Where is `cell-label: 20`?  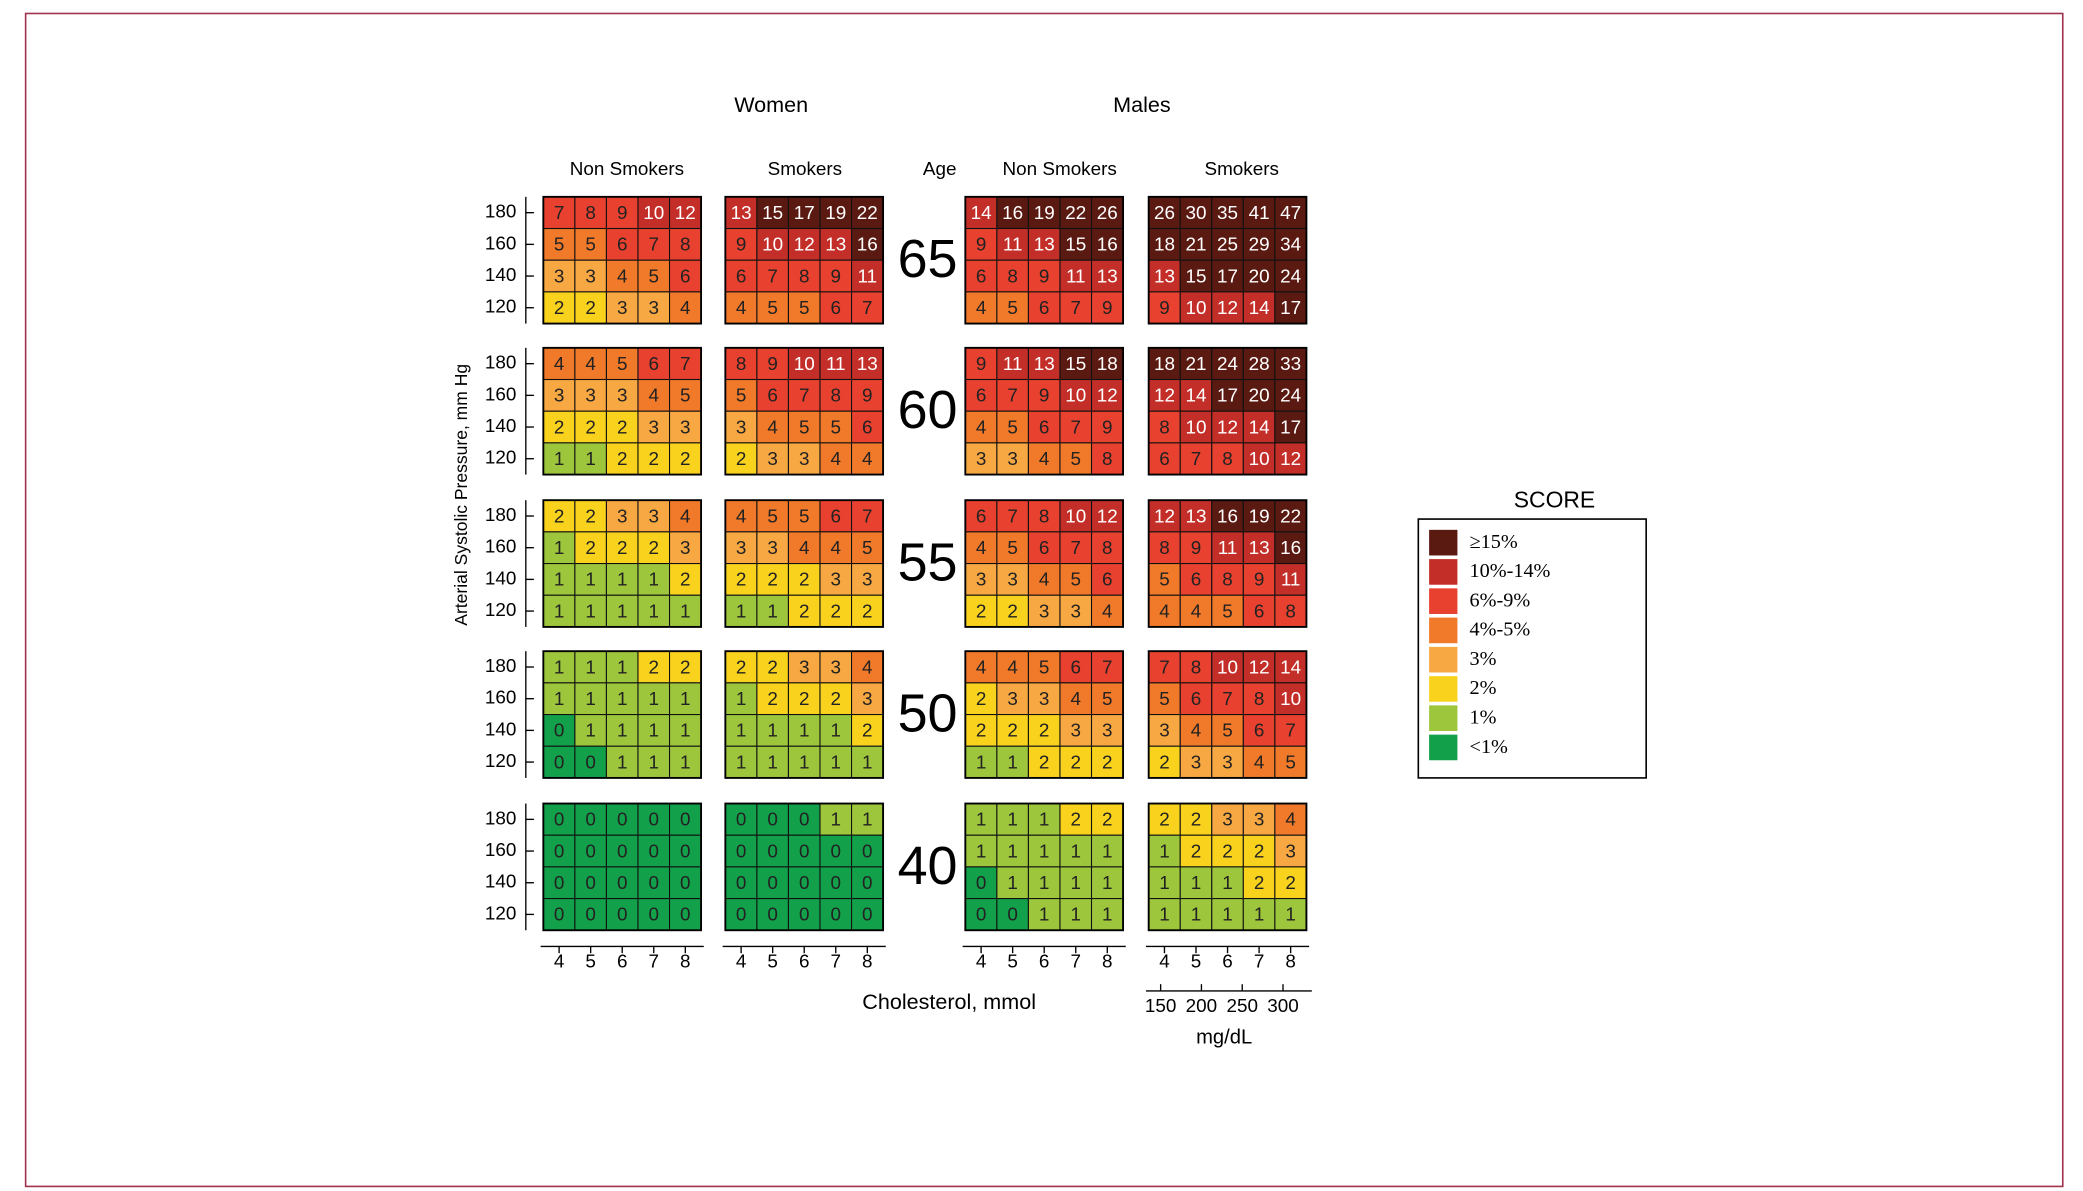 cell-label: 20 is located at coordinates (1259, 395).